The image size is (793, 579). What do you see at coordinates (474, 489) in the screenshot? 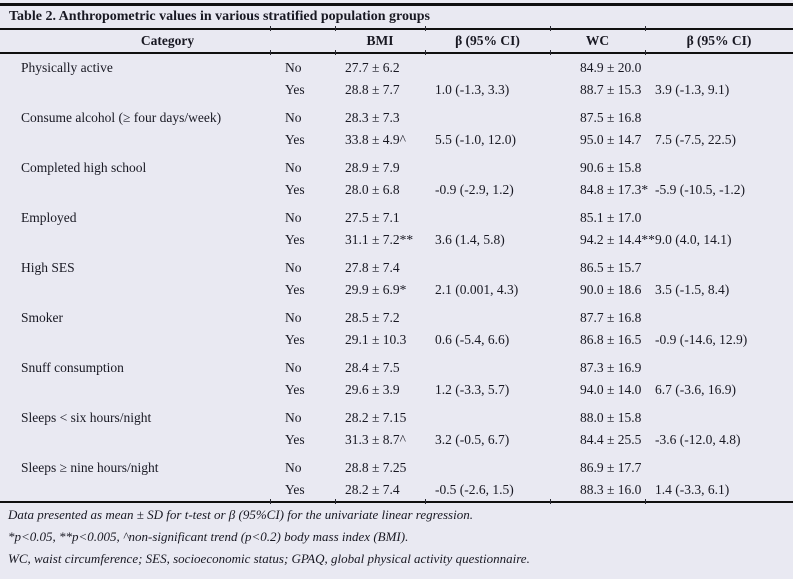
I see `cell-bmi-beta: -0.5 (-2.6, 1.5)` at bounding box center [474, 489].